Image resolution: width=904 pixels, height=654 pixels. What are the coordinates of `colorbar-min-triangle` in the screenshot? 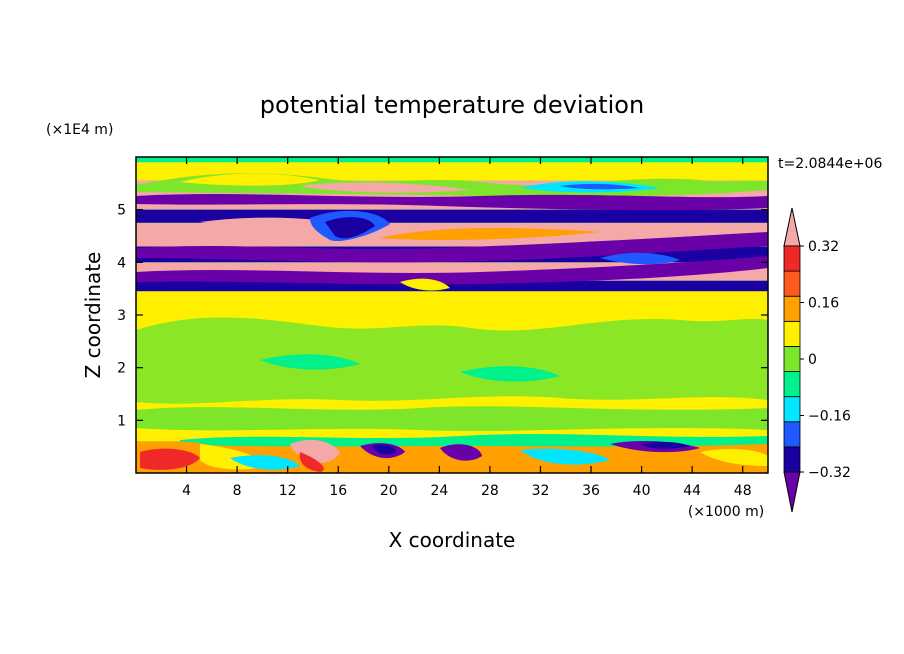 It's located at (792, 492).